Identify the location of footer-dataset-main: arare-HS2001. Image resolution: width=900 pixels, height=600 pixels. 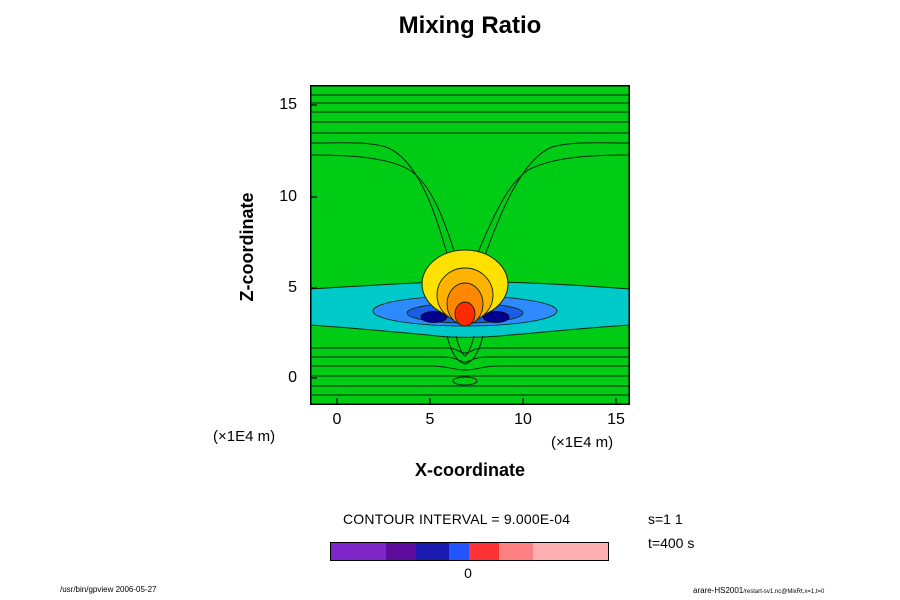
(718, 590).